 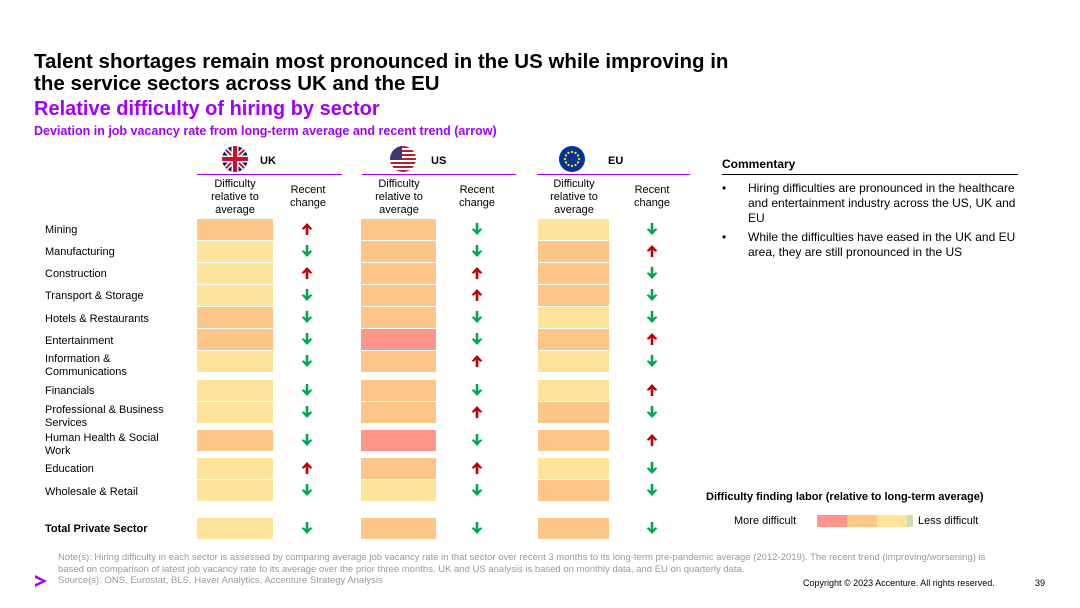 What do you see at coordinates (652, 196) in the screenshot?
I see `col-header-eu-change: Recent change` at bounding box center [652, 196].